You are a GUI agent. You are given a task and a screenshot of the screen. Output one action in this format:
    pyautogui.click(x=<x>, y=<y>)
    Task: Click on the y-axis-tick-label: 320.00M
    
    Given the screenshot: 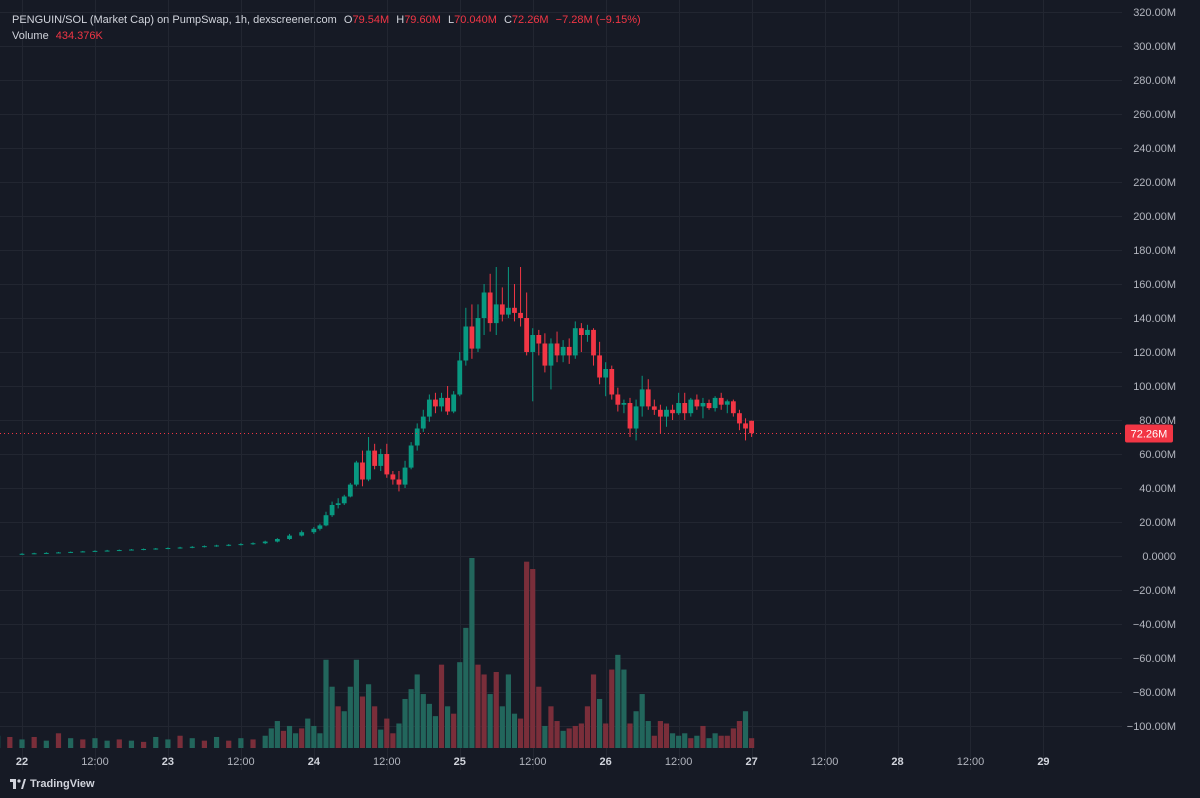 What is the action you would take?
    pyautogui.click(x=1154, y=13)
    